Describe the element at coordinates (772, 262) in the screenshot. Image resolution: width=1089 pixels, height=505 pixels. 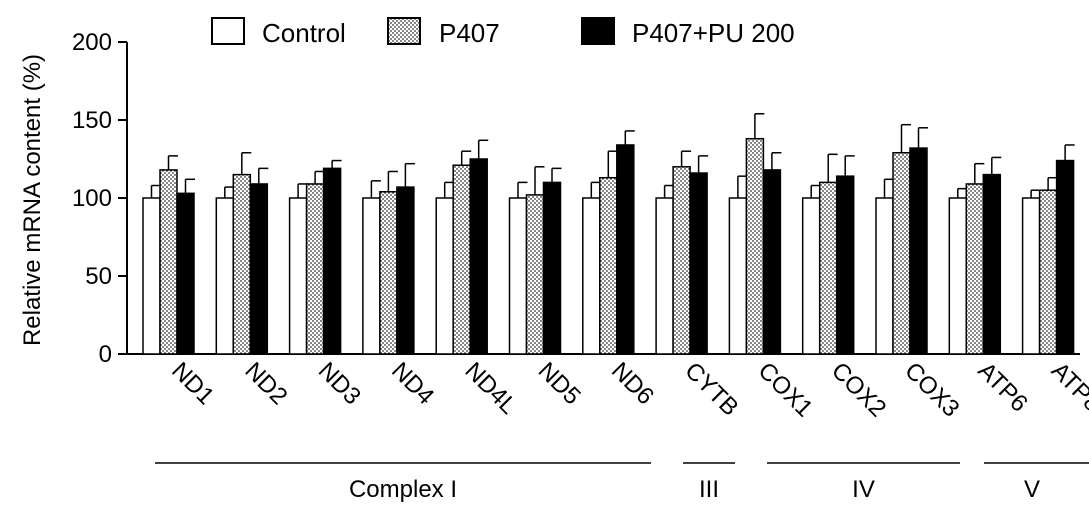
I see `bar-p407-pu200-cox1` at that location.